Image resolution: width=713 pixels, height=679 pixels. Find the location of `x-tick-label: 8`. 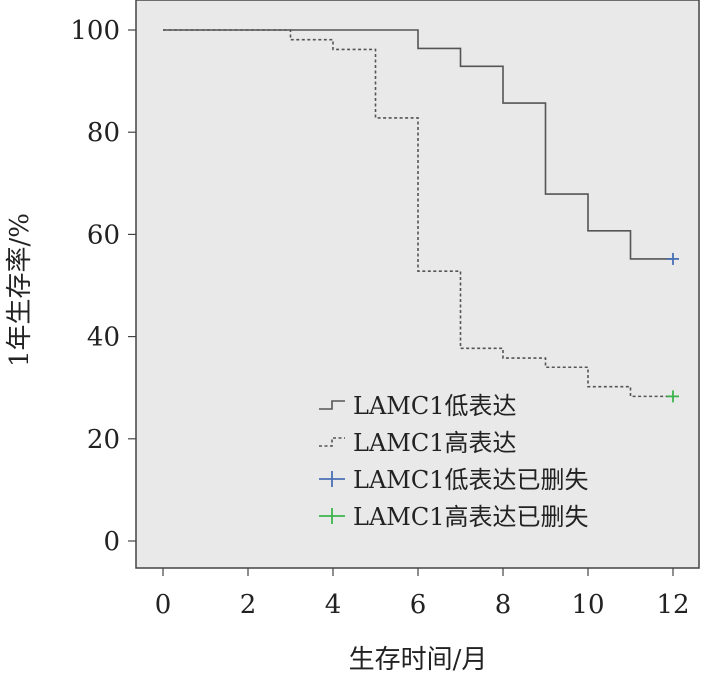

x-tick-label: 8 is located at coordinates (503, 605).